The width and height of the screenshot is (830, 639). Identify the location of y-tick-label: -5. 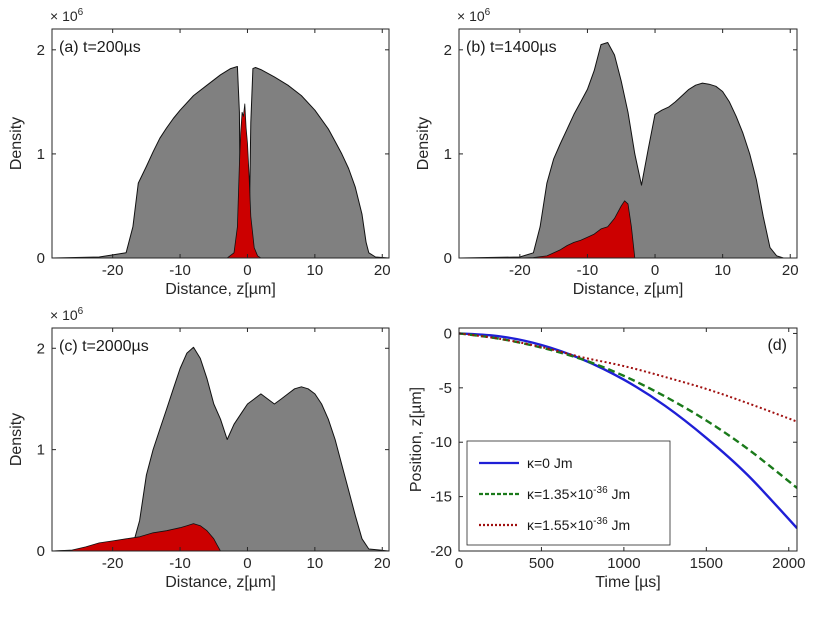
(445, 388).